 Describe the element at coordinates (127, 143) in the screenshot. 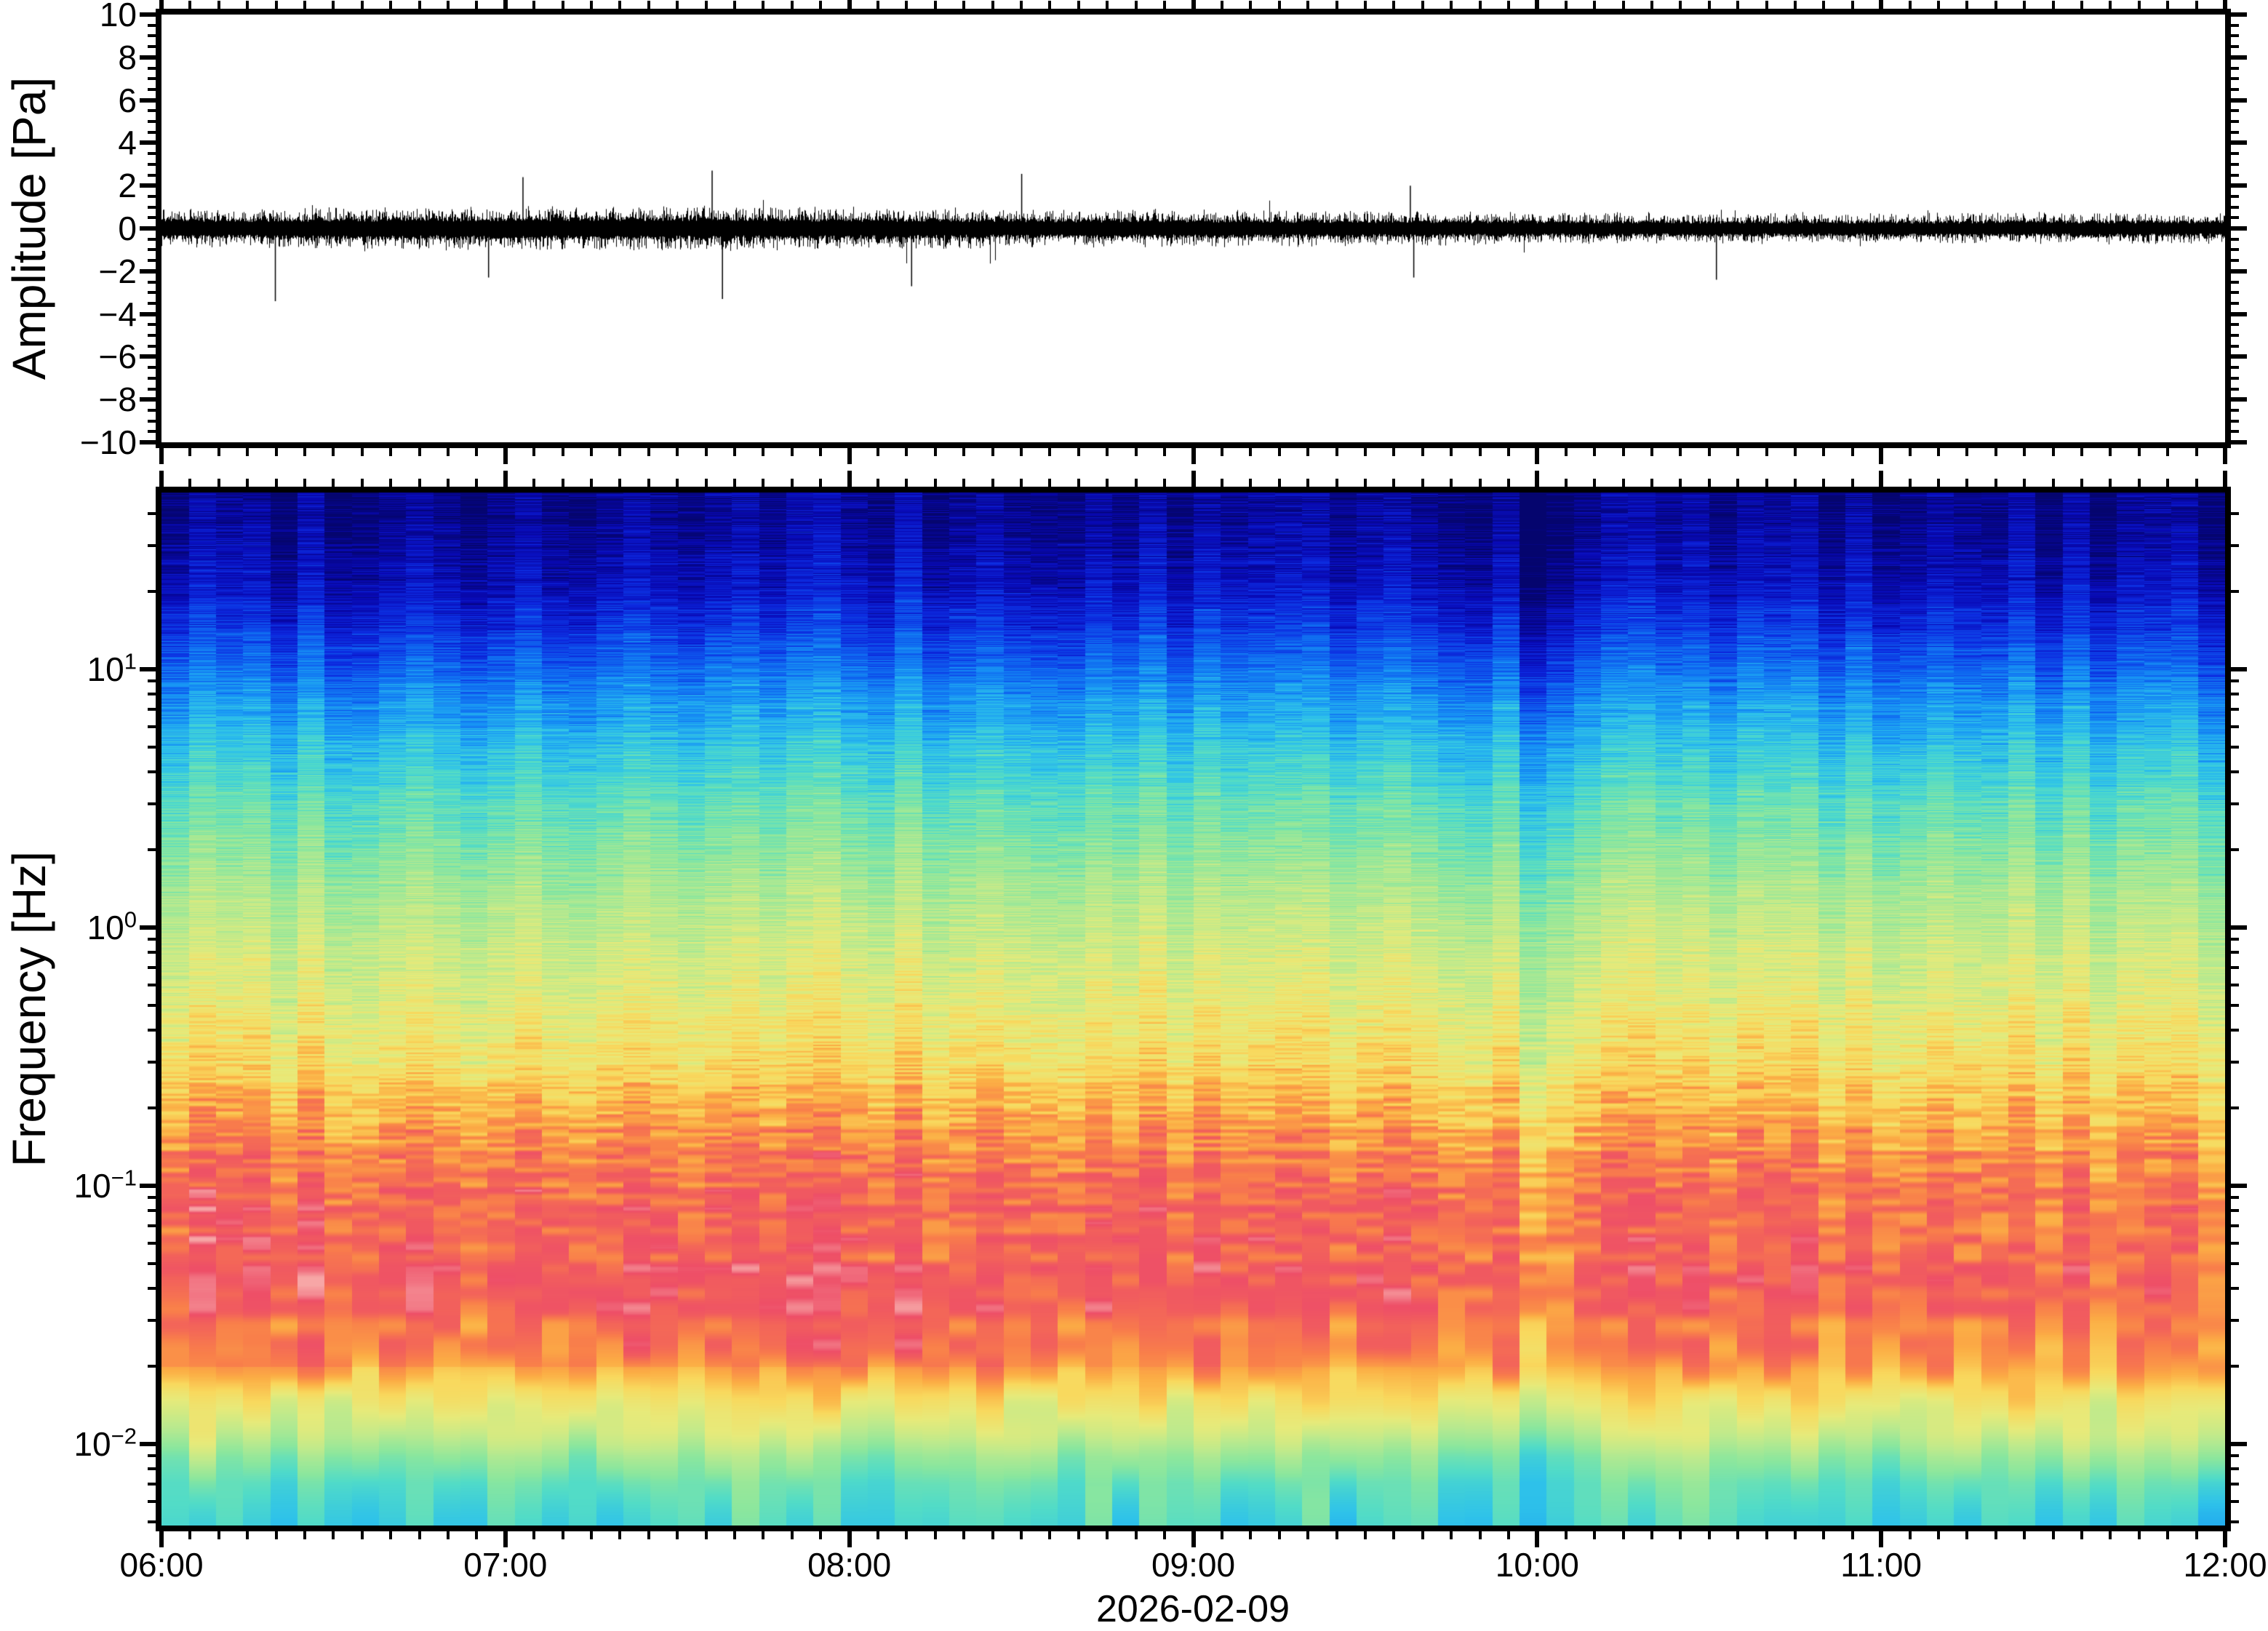

I see `amplitude-tick-label: 4` at that location.